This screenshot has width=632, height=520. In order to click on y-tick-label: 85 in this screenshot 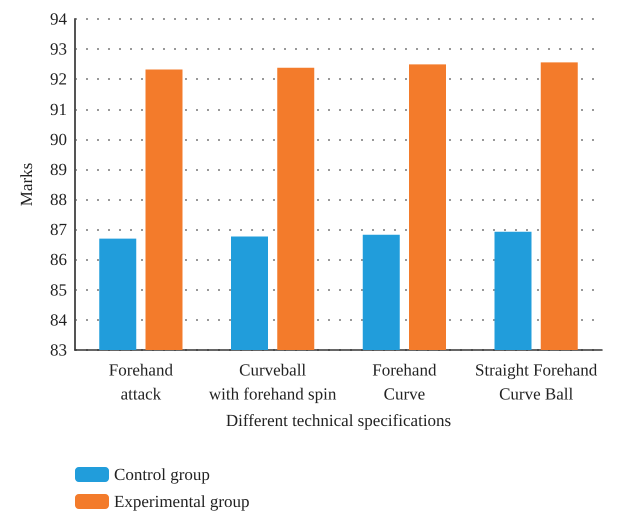, I will do `click(58, 290)`.